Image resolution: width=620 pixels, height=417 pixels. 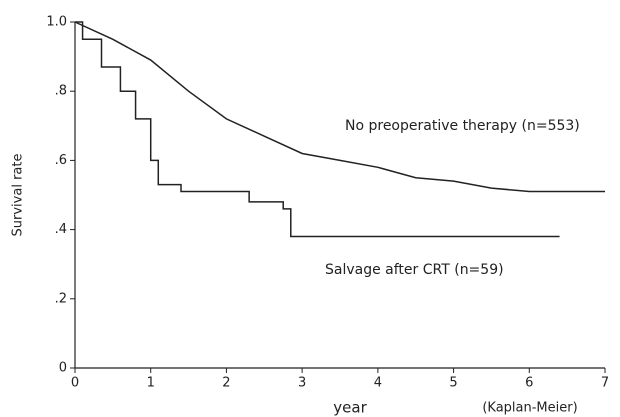 What do you see at coordinates (378, 383) in the screenshot?
I see `x-tick-label: 4` at bounding box center [378, 383].